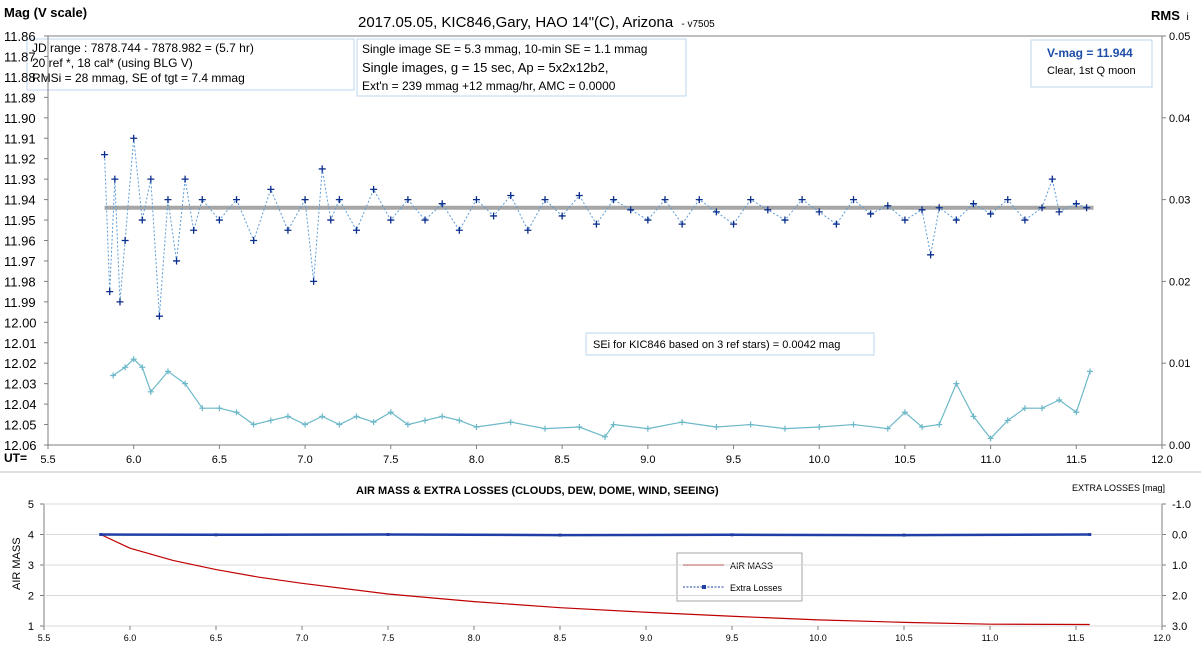  I want to click on x-tick-label: 6.0, so click(133, 460).